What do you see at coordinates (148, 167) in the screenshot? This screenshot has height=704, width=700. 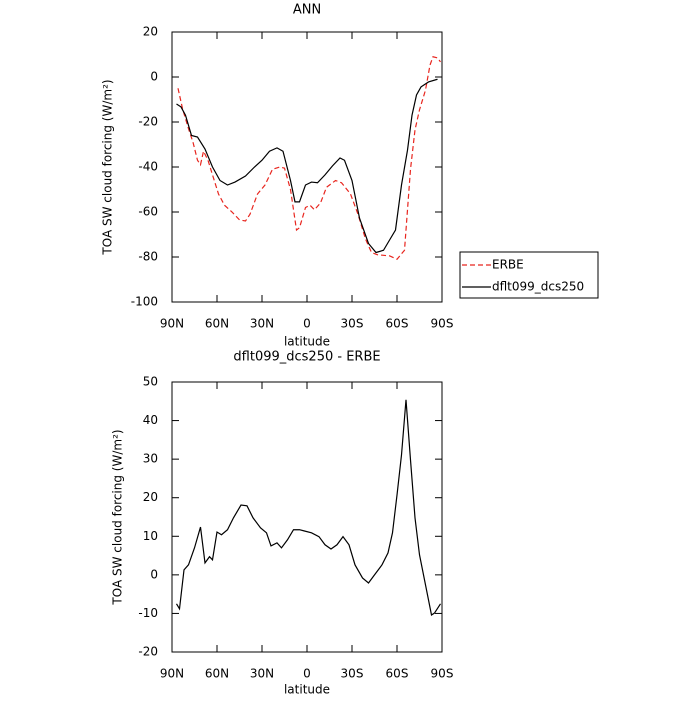 I see `y-tick-label: -40` at bounding box center [148, 167].